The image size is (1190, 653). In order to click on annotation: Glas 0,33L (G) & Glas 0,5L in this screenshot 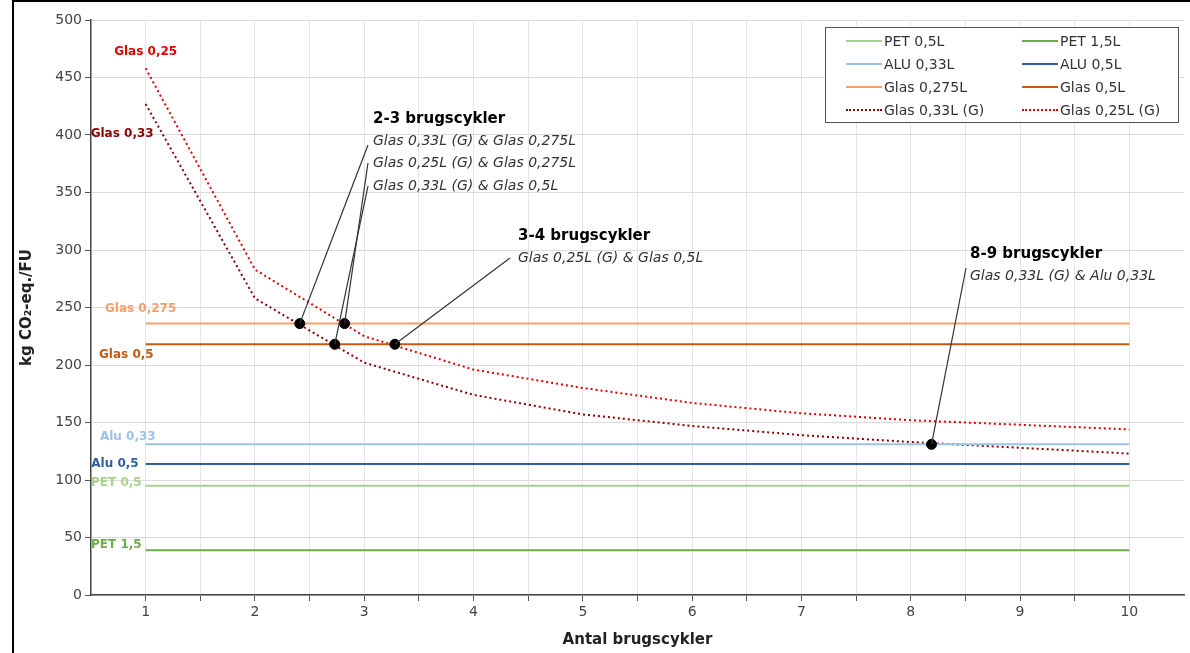, I will do `click(466, 184)`.